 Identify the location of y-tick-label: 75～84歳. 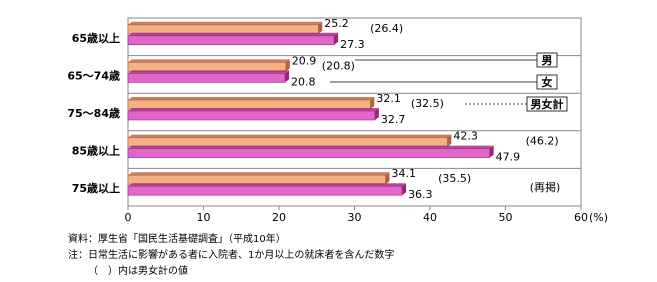
(93, 113).